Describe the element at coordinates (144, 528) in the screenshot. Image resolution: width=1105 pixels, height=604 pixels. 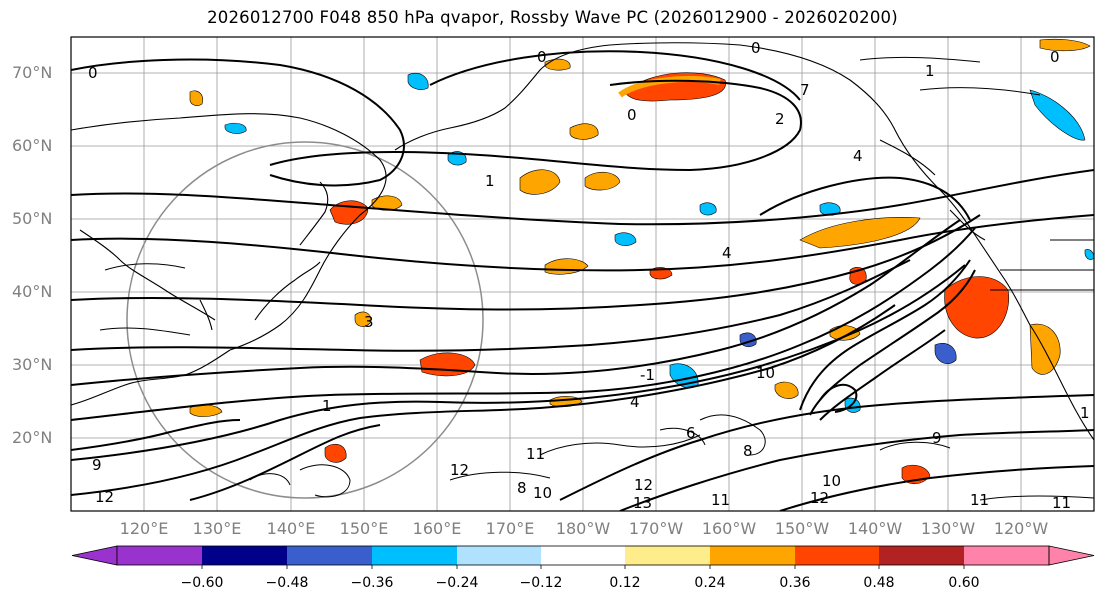
I see `lon-label: 120°E` at that location.